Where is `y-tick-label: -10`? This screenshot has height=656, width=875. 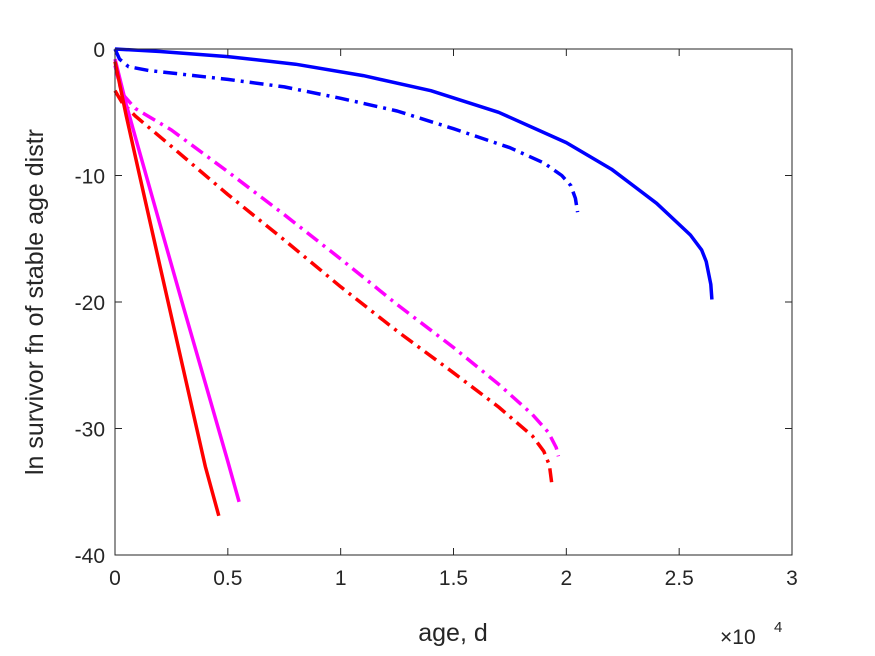
y-tick-label: -10 is located at coordinates (90, 177).